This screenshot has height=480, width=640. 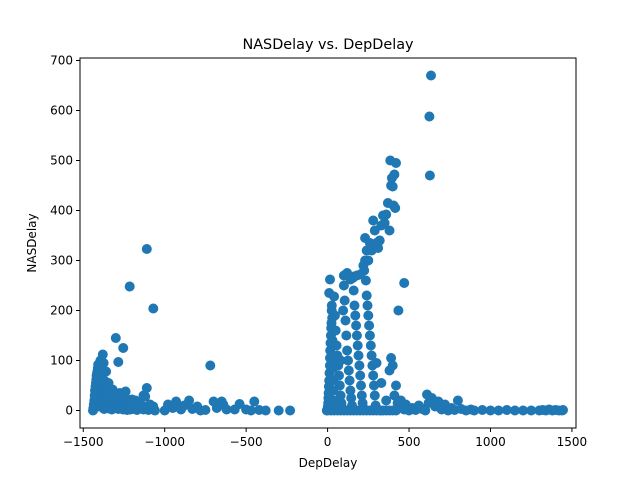 I want to click on chart-title: NASDelay vs. DepDelay, so click(x=328, y=45).